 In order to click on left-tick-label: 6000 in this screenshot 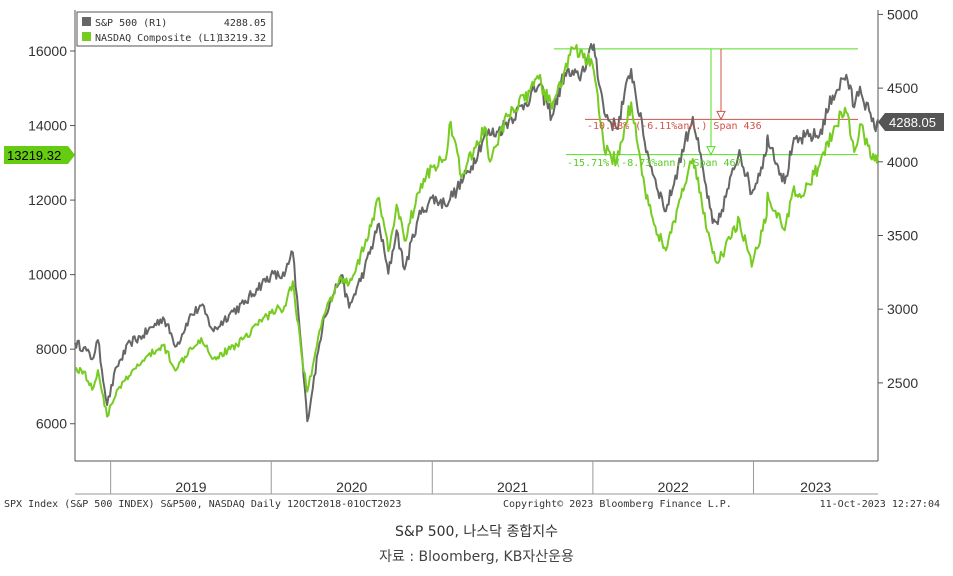, I will do `click(51, 424)`.